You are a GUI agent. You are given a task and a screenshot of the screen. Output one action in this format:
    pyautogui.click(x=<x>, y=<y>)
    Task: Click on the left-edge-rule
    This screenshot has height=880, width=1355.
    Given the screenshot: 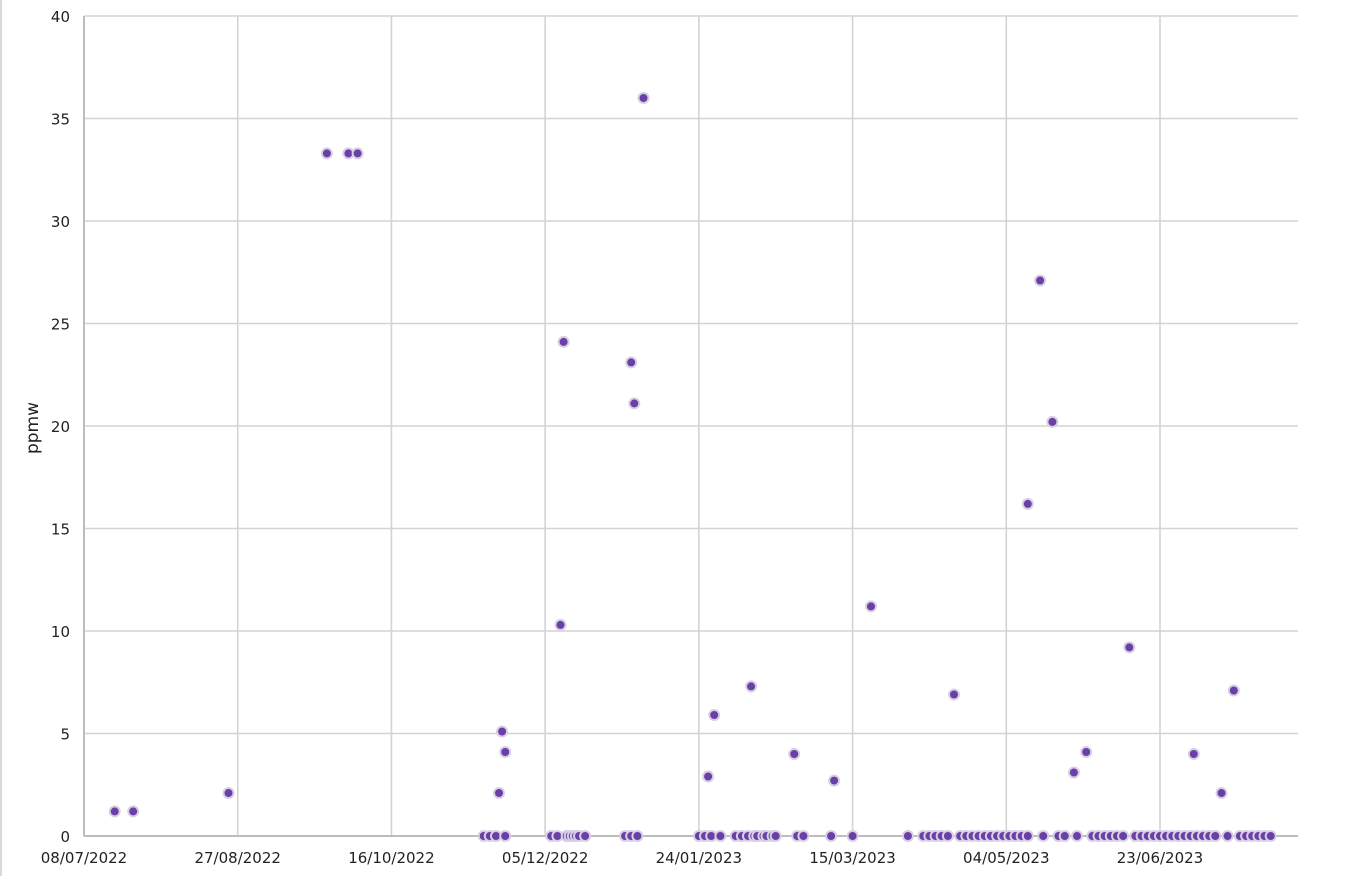 What is the action you would take?
    pyautogui.click(x=1, y=438)
    